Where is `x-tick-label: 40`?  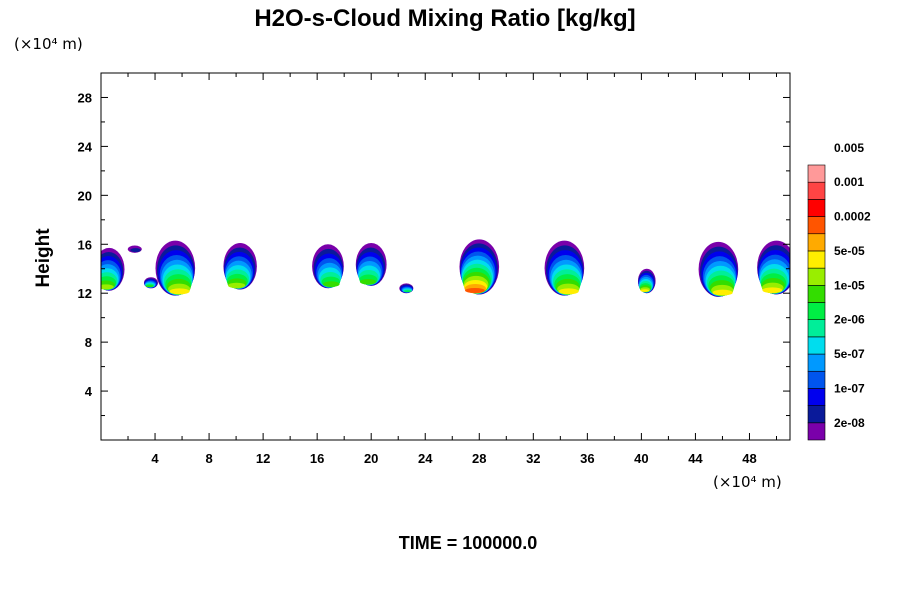
x-tick-label: 40 is located at coordinates (641, 458).